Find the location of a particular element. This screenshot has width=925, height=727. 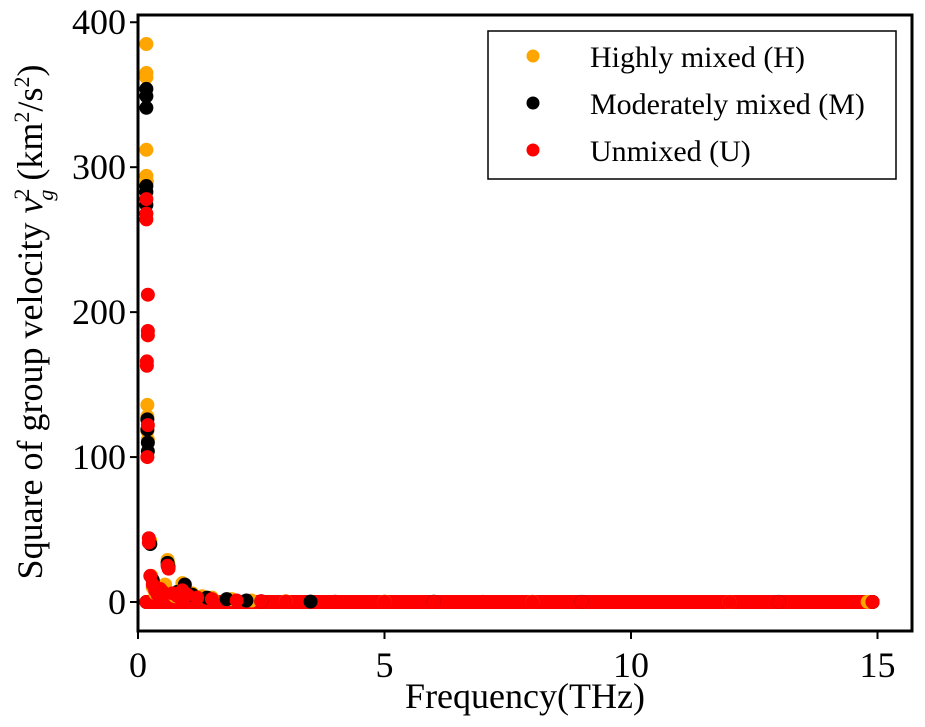

y-axis-label-unit-sup1: 2 is located at coordinates (21, 117).